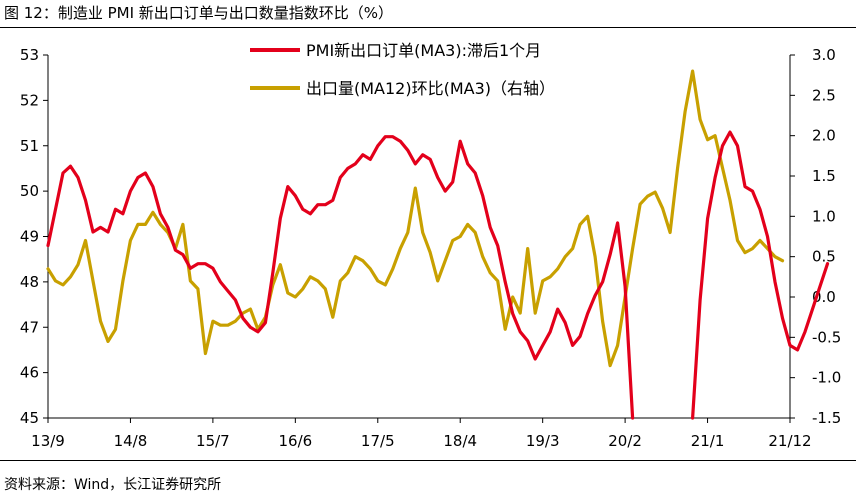 This screenshot has width=856, height=498. I want to click on legend-label-export: 出口量(MA12)环比(MA3)（右轴）, so click(430, 88).